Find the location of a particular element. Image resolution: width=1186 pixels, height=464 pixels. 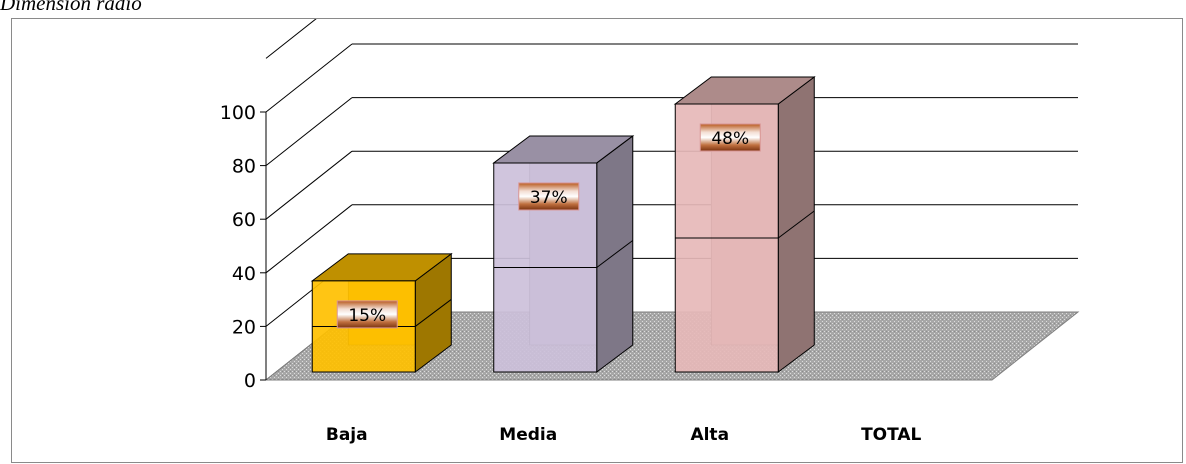

category-label: Media is located at coordinates (528, 435).